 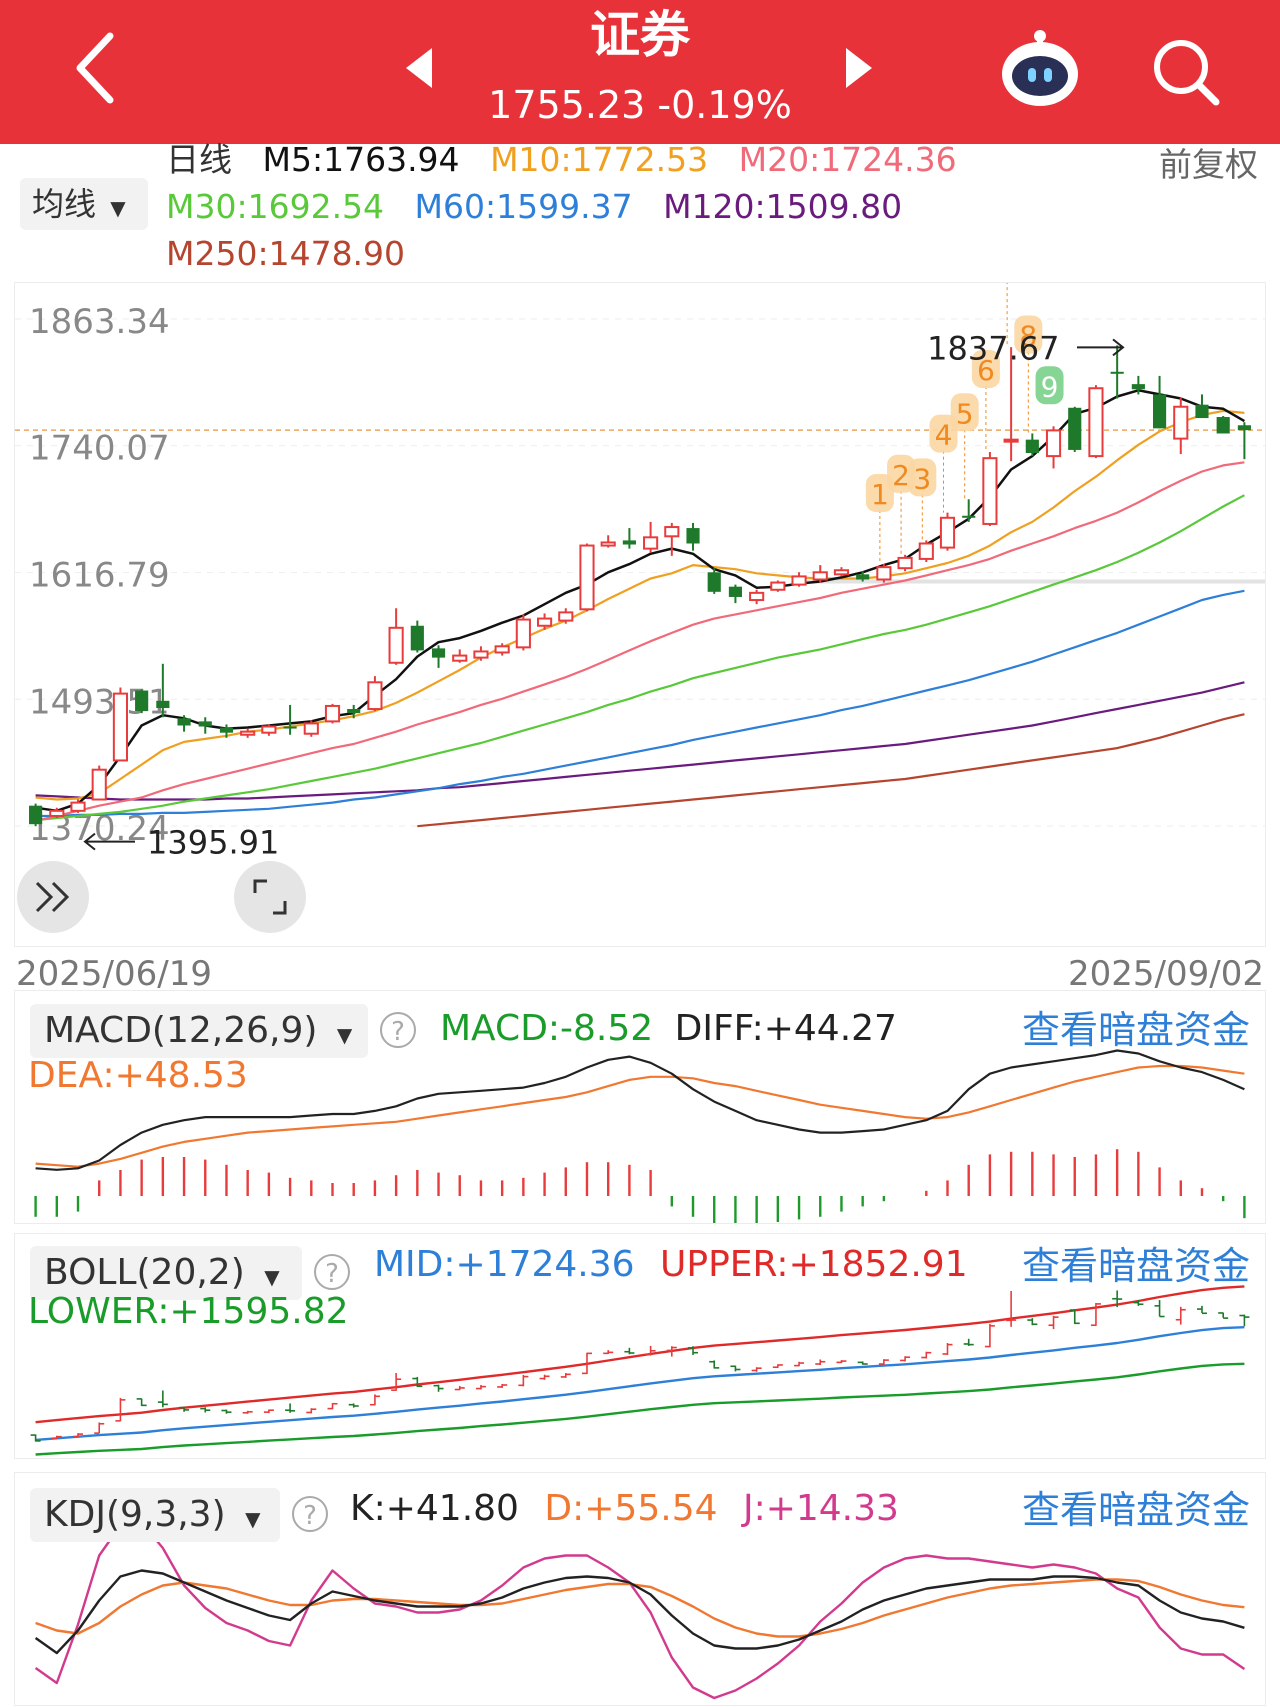 I want to click on ma-line-m120, so click(x=640, y=741).